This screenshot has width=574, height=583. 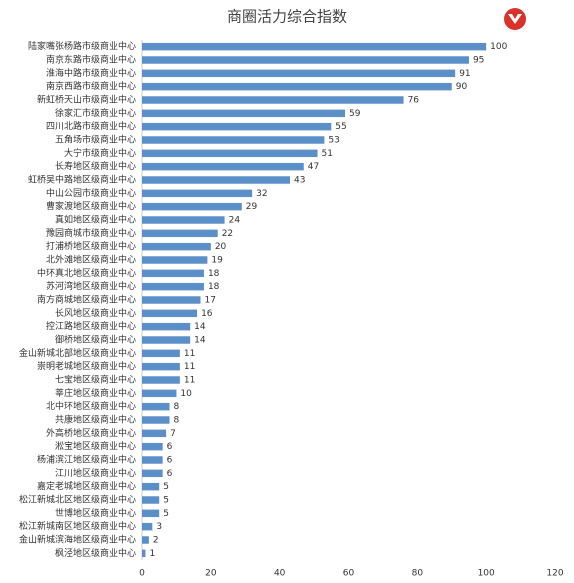 I want to click on value-label: 29, so click(x=252, y=207).